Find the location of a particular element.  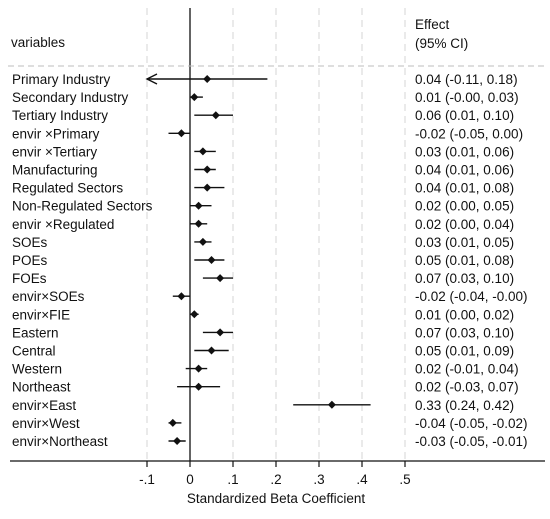

forest-row: envir ×Regulated 0.02 (0.00, 0.04) is located at coordinates (263, 224).